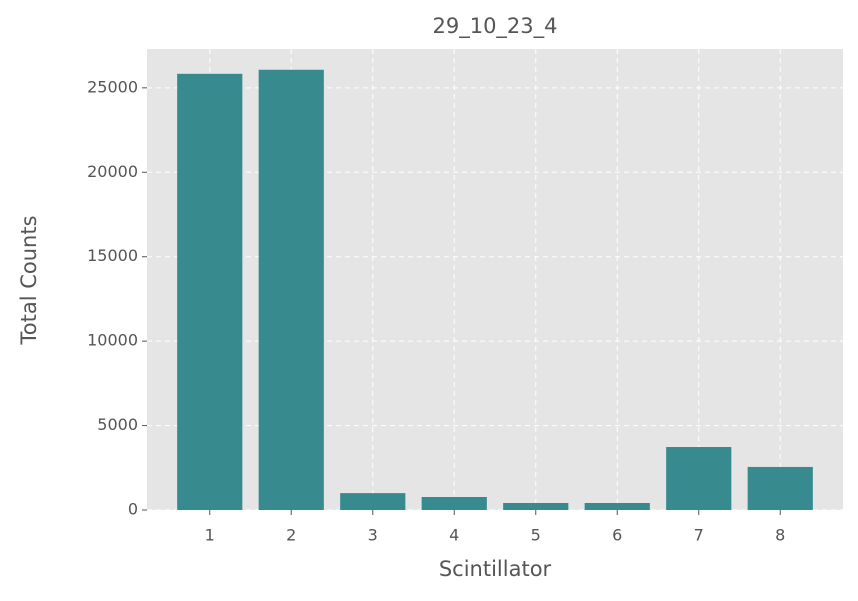 The width and height of the screenshot is (858, 601). I want to click on y-tick-label: 5000, so click(117, 424).